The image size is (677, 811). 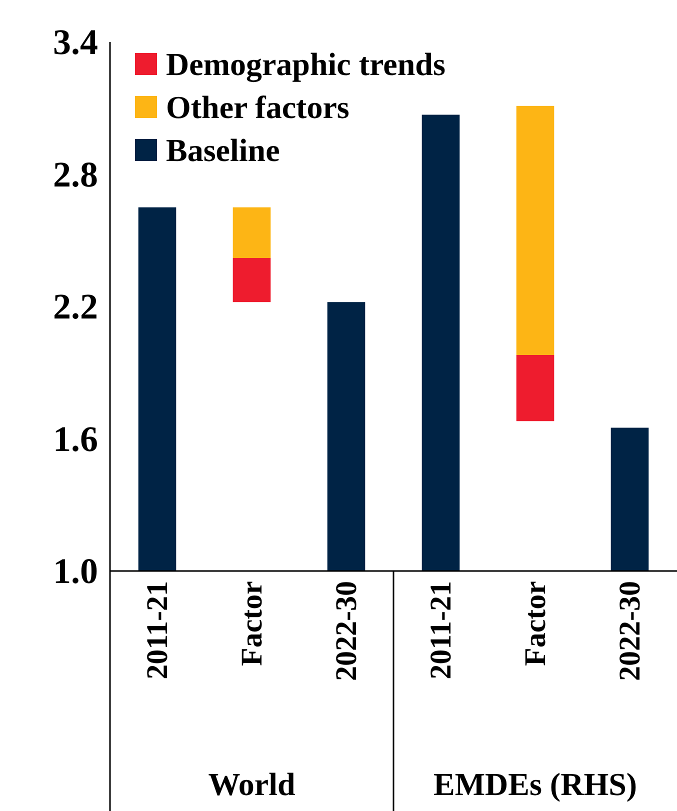 What do you see at coordinates (75, 174) in the screenshot?
I see `y-tick-label: 2.8` at bounding box center [75, 174].